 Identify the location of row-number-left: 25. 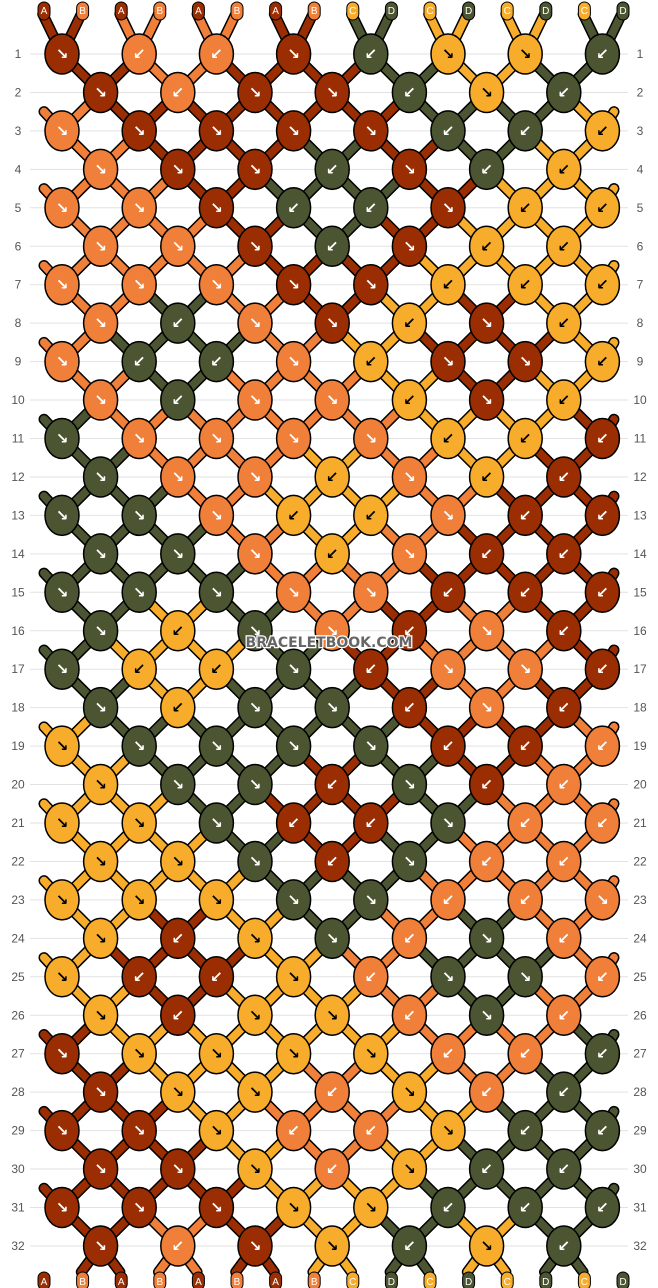
(18, 977).